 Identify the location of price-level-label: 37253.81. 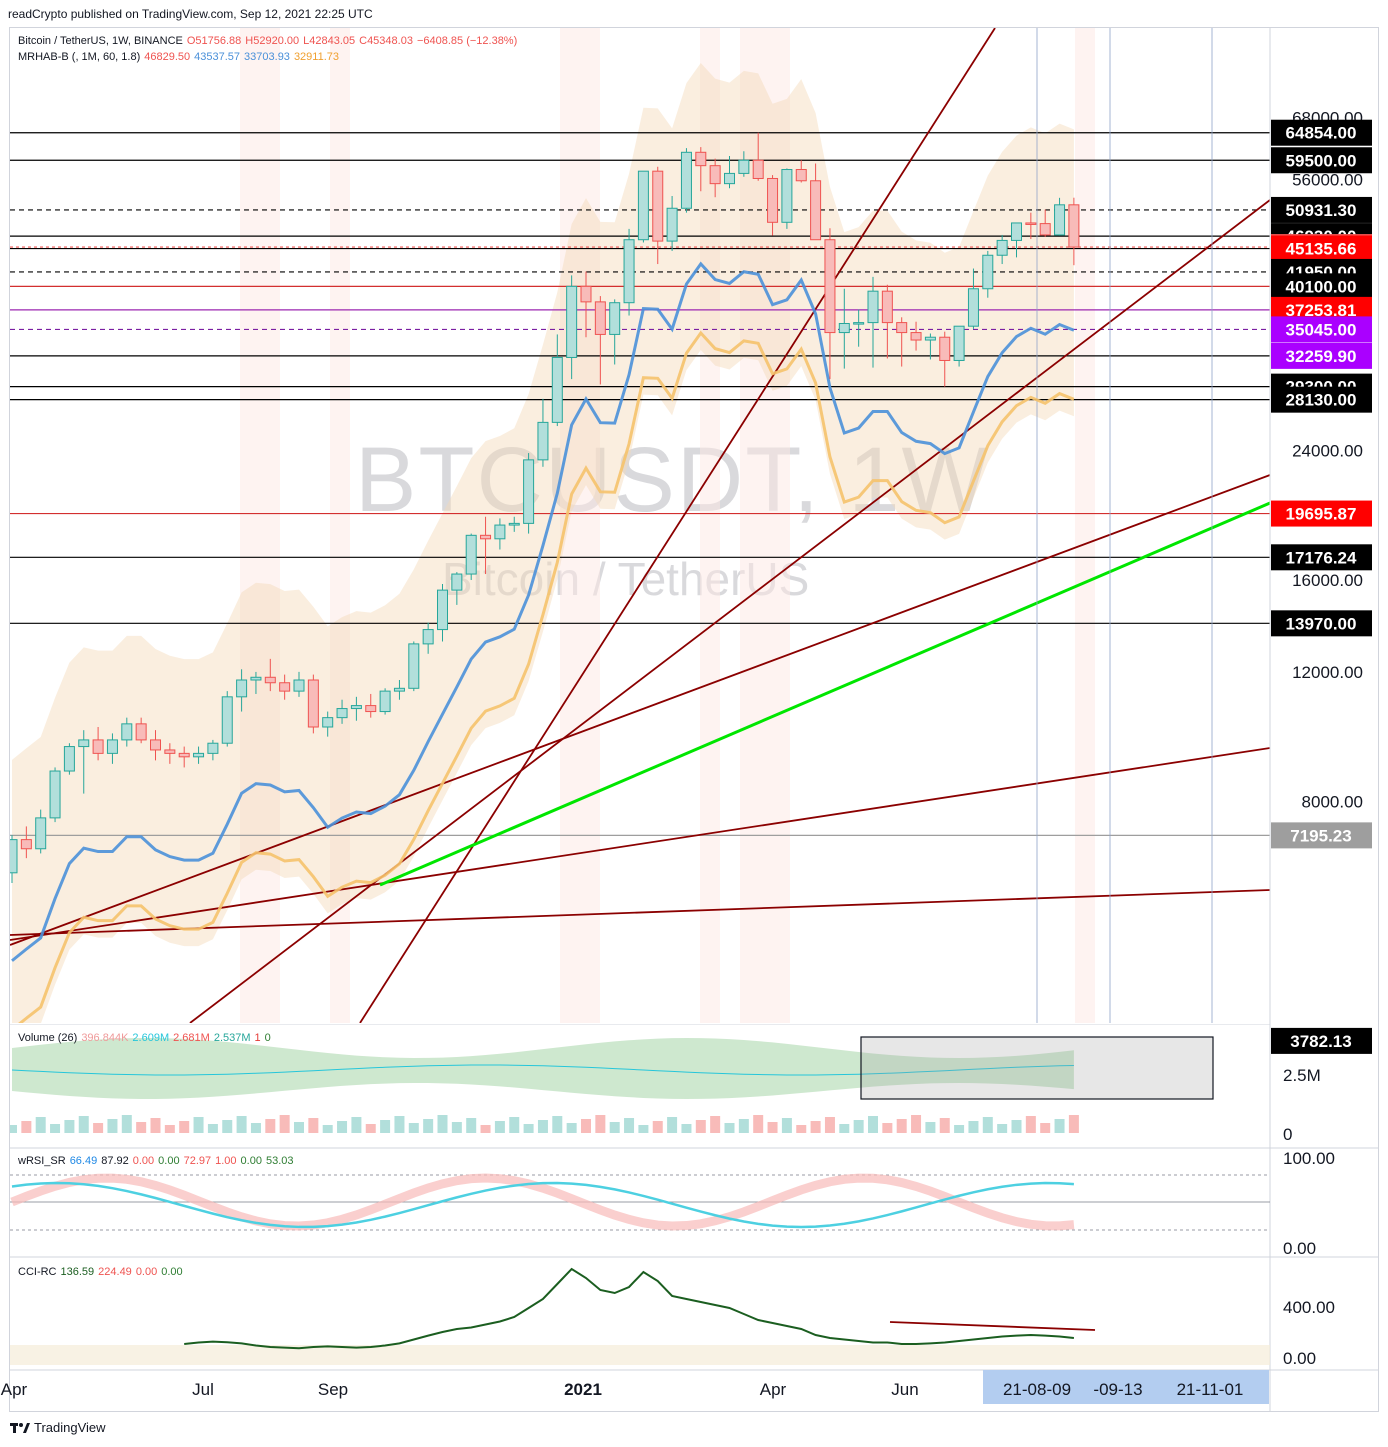
(1321, 310).